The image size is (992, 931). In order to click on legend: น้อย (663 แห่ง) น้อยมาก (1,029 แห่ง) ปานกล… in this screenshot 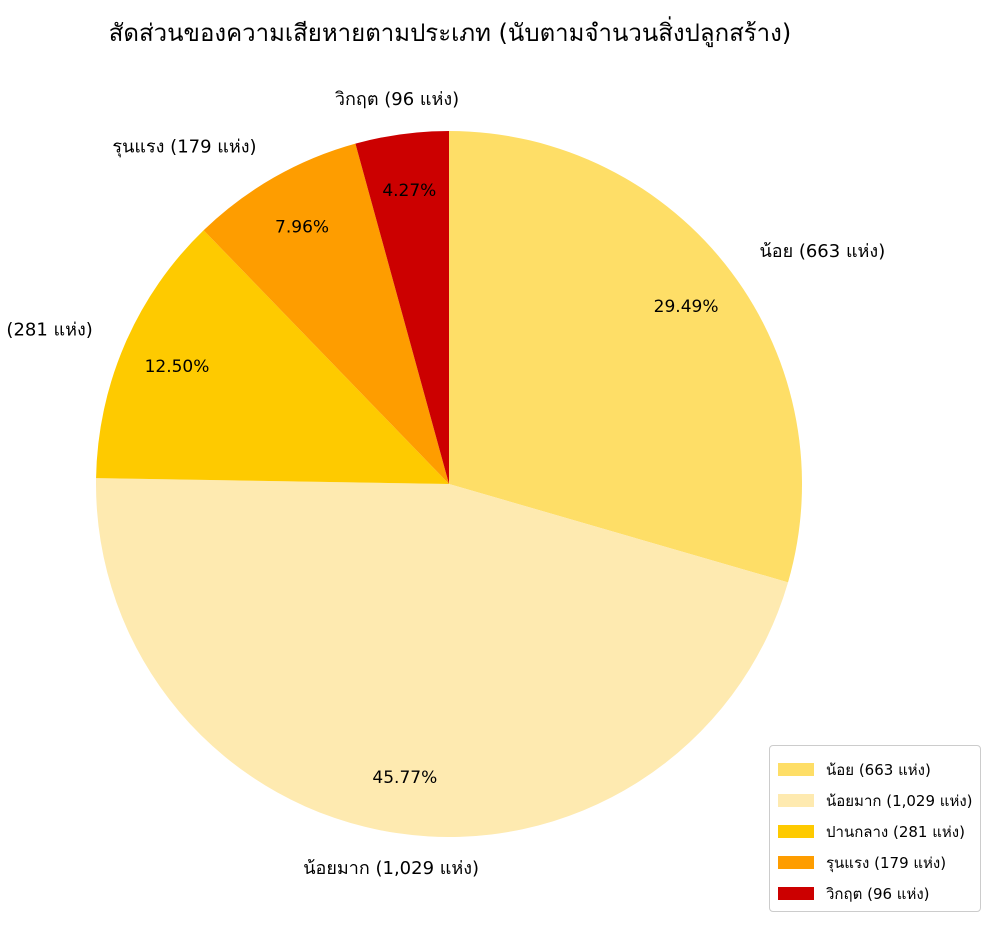, I will do `click(875, 828)`.